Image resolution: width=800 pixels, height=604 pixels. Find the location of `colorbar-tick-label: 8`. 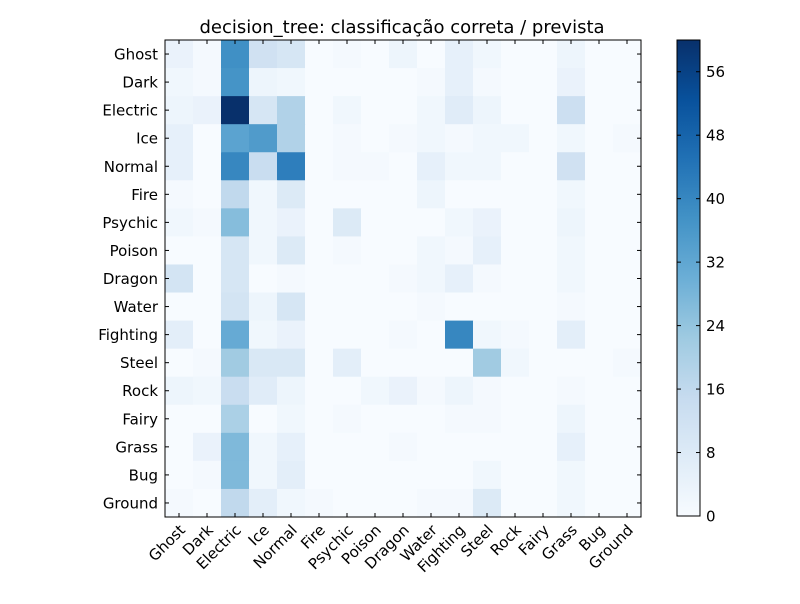

colorbar-tick-label: 8 is located at coordinates (711, 453).